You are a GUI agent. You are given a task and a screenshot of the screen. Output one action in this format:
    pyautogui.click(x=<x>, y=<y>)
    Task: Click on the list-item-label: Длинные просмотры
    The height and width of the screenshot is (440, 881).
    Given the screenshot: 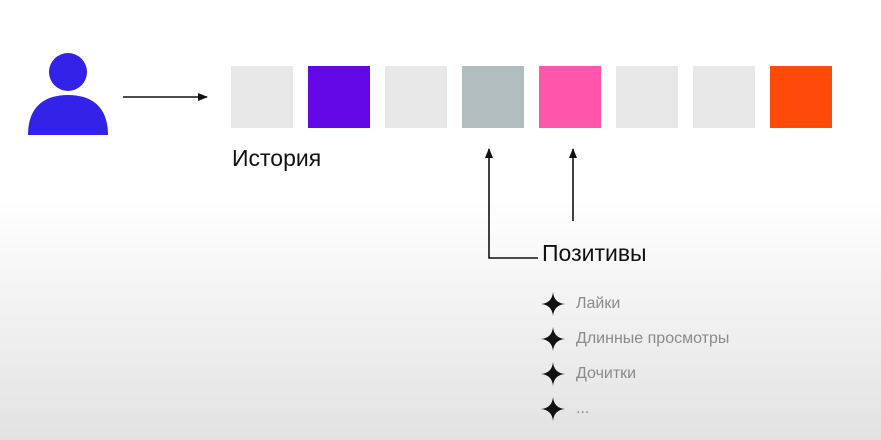 What is the action you would take?
    pyautogui.click(x=653, y=338)
    